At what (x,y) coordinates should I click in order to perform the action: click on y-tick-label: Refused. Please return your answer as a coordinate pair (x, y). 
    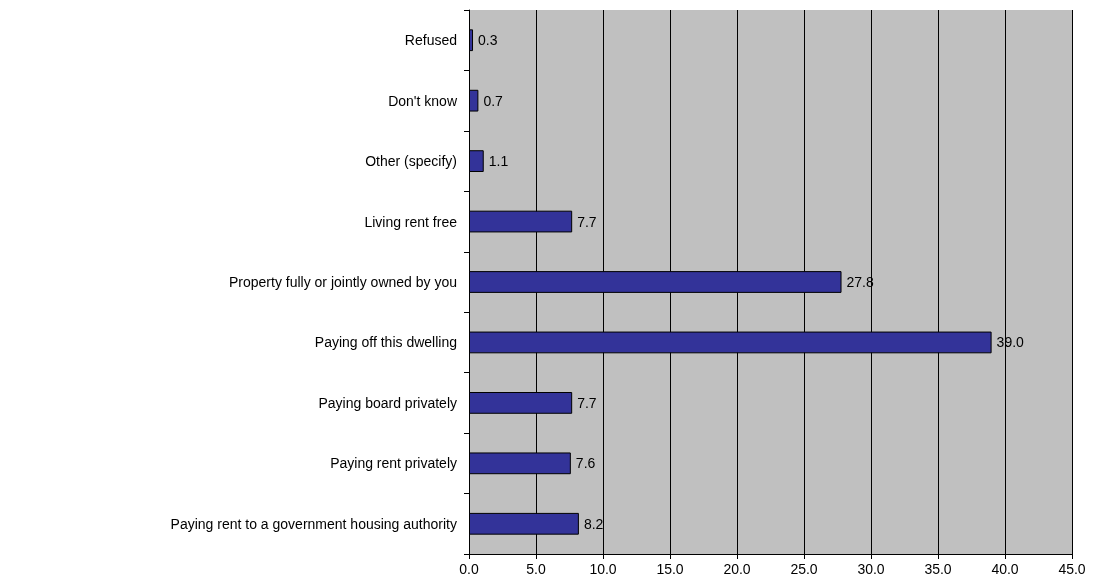
    Looking at the image, I should click on (430, 40).